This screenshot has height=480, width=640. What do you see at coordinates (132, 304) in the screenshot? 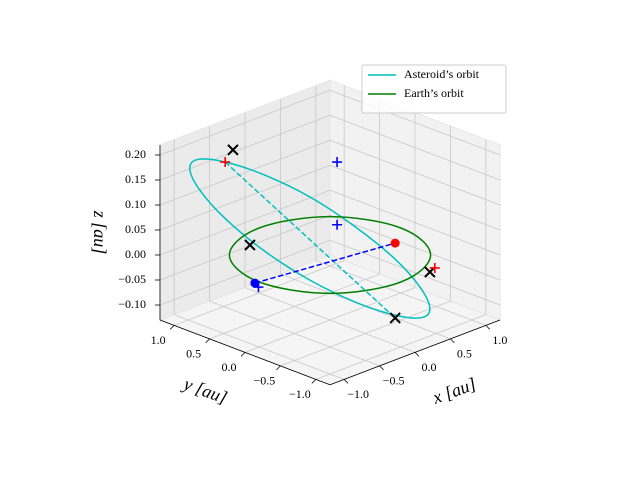
I see `z-tick-label: −0.10` at bounding box center [132, 304].